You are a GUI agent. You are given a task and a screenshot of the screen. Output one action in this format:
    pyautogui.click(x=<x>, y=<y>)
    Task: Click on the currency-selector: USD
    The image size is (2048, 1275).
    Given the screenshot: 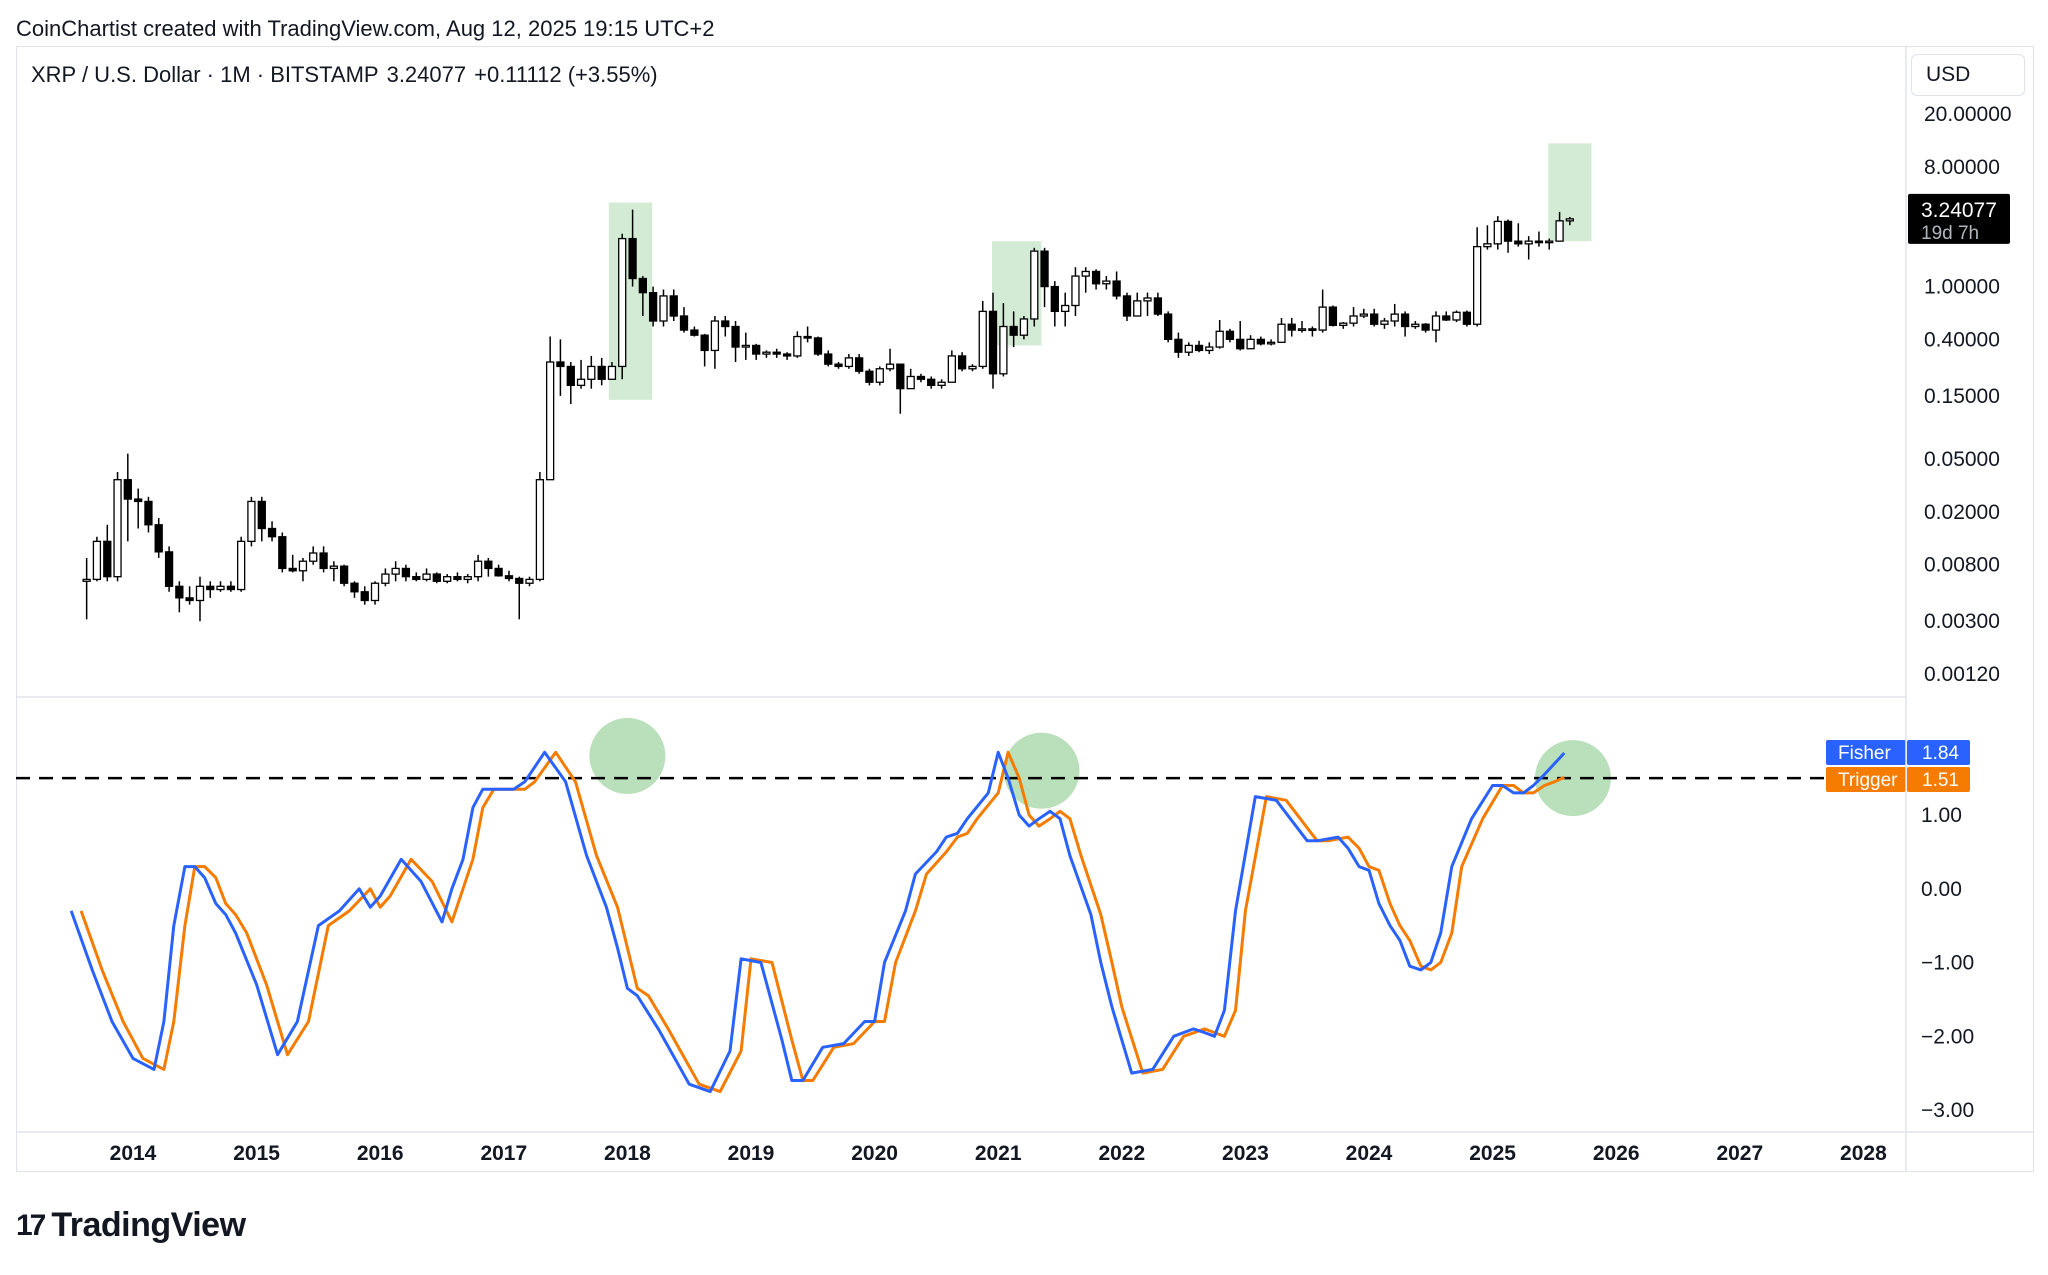 What is the action you would take?
    pyautogui.click(x=1968, y=75)
    